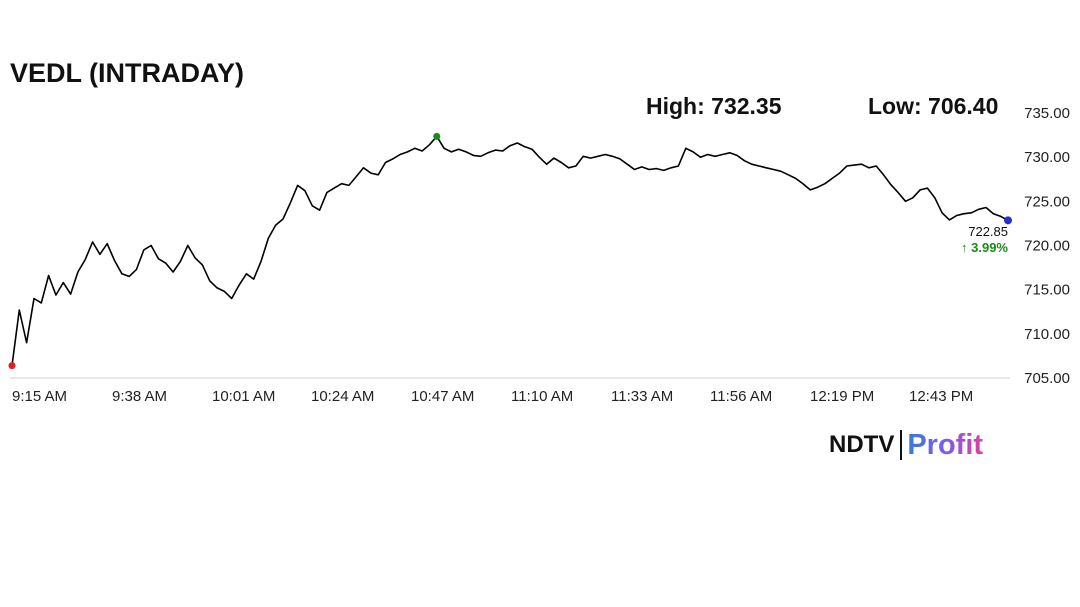 This screenshot has height=607, width=1080. I want to click on ndtv-profit-logo: NDTV Profit, so click(906, 445).